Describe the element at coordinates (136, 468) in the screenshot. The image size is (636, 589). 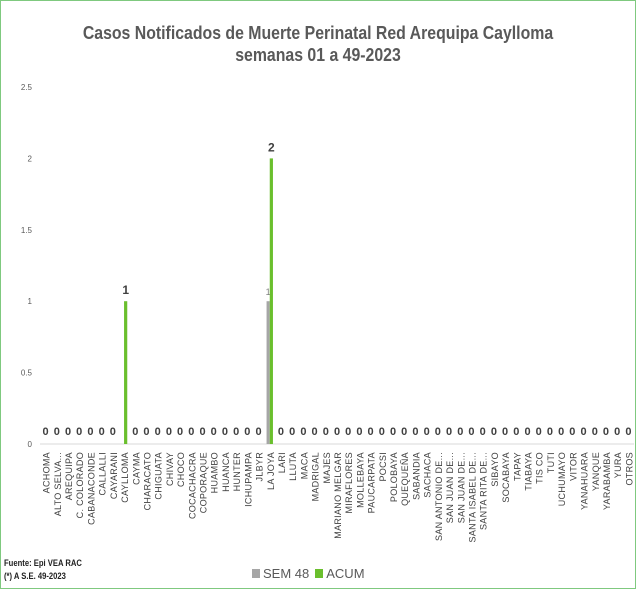
I see `category-label: CAYMA` at that location.